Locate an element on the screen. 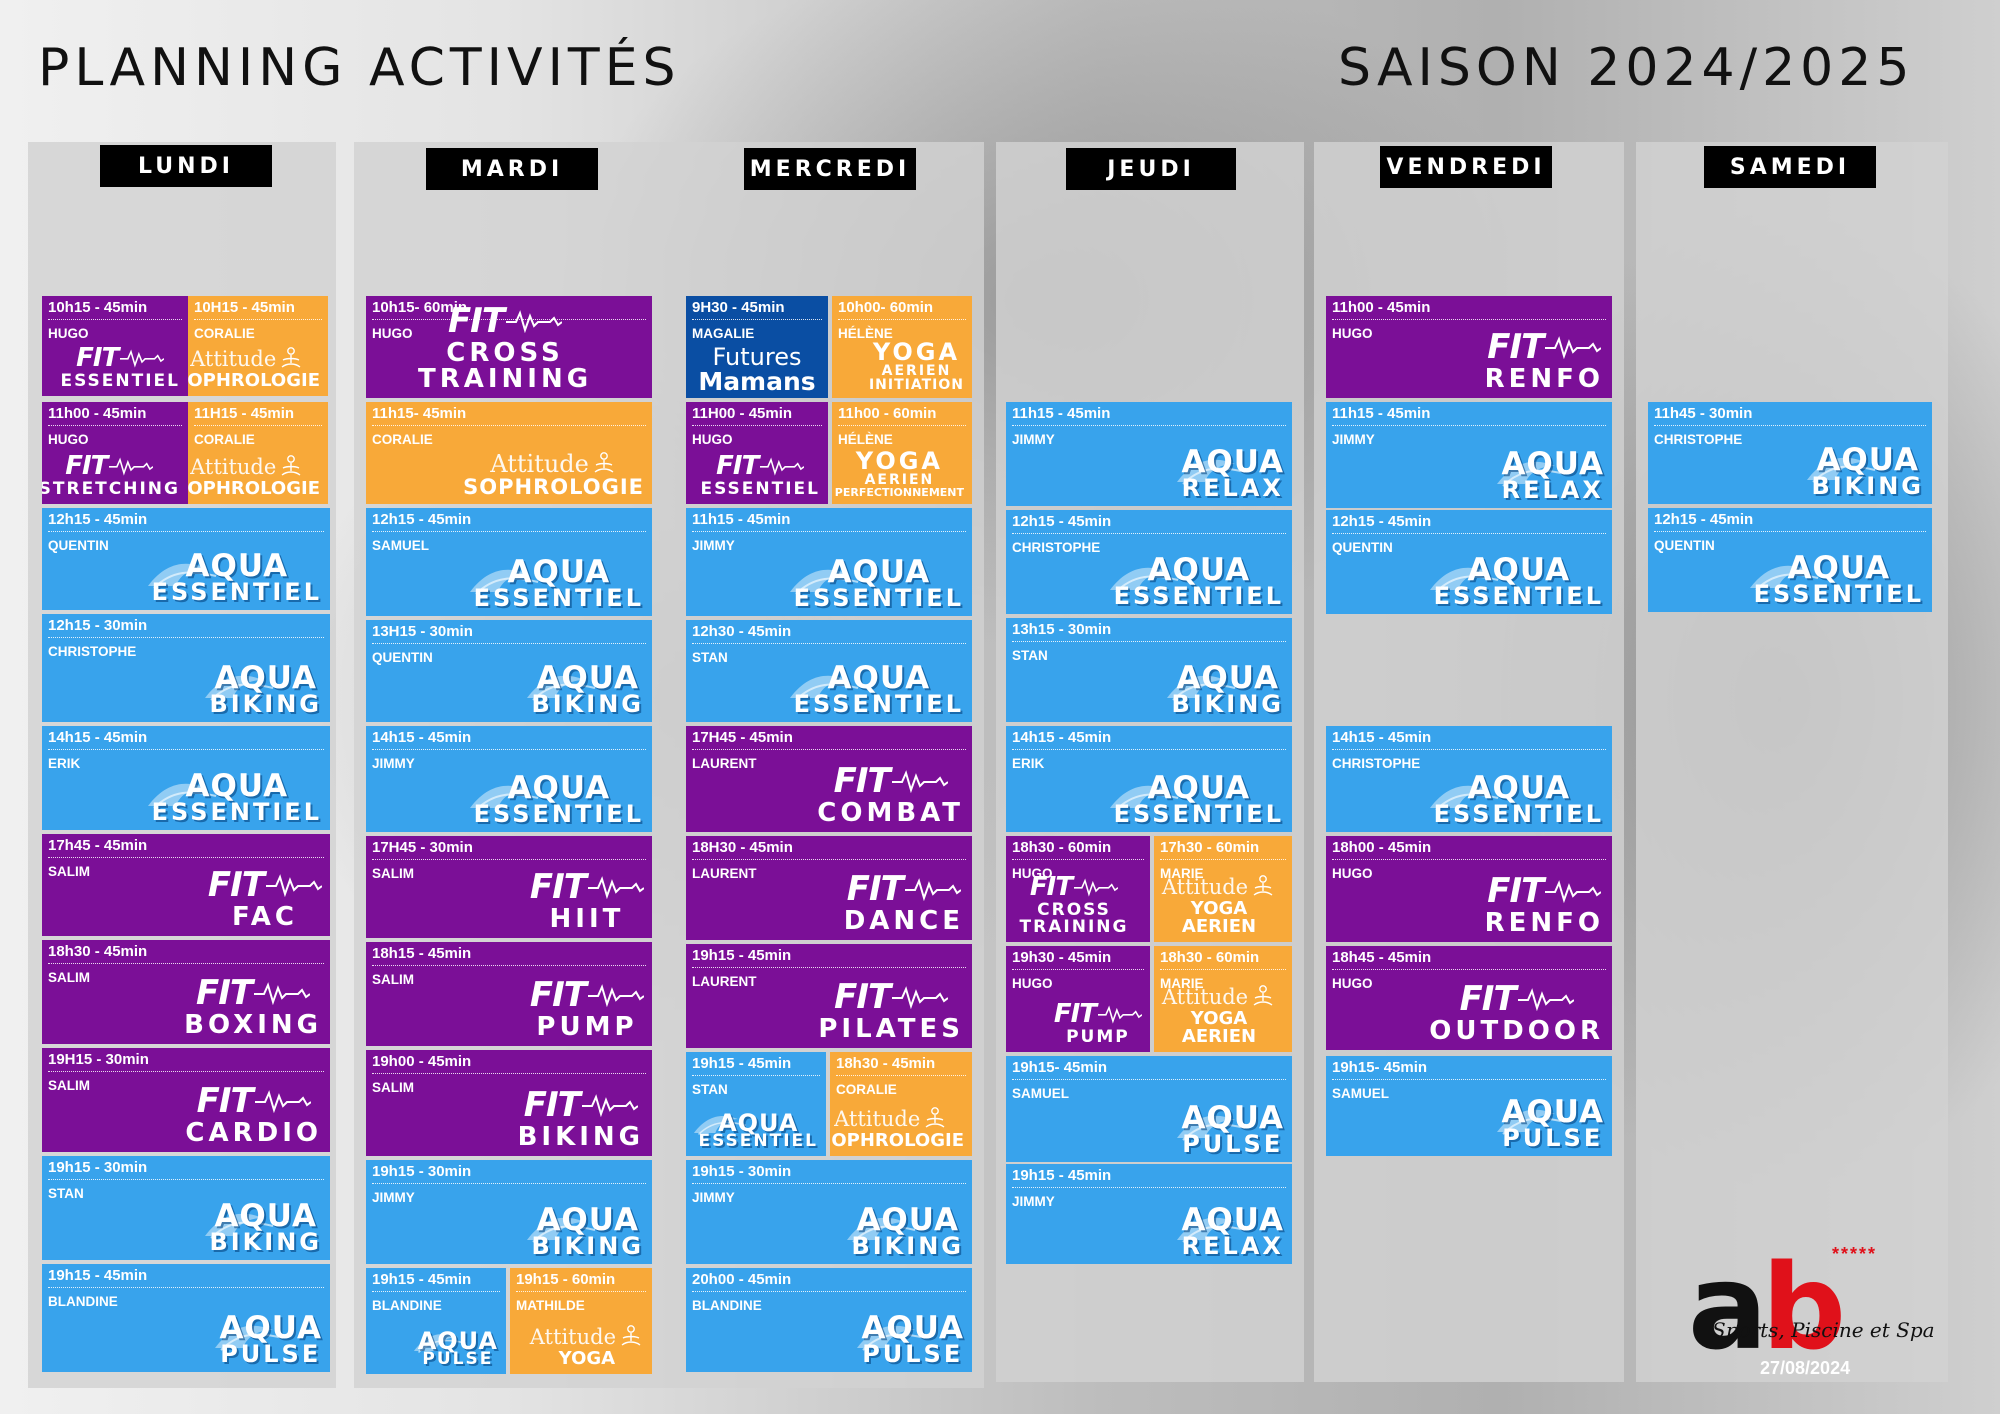 The width and height of the screenshot is (2000, 1414). class-card-lundi: 10h15 - 45min HUGO FIT ESSENTIEL is located at coordinates (115, 346).